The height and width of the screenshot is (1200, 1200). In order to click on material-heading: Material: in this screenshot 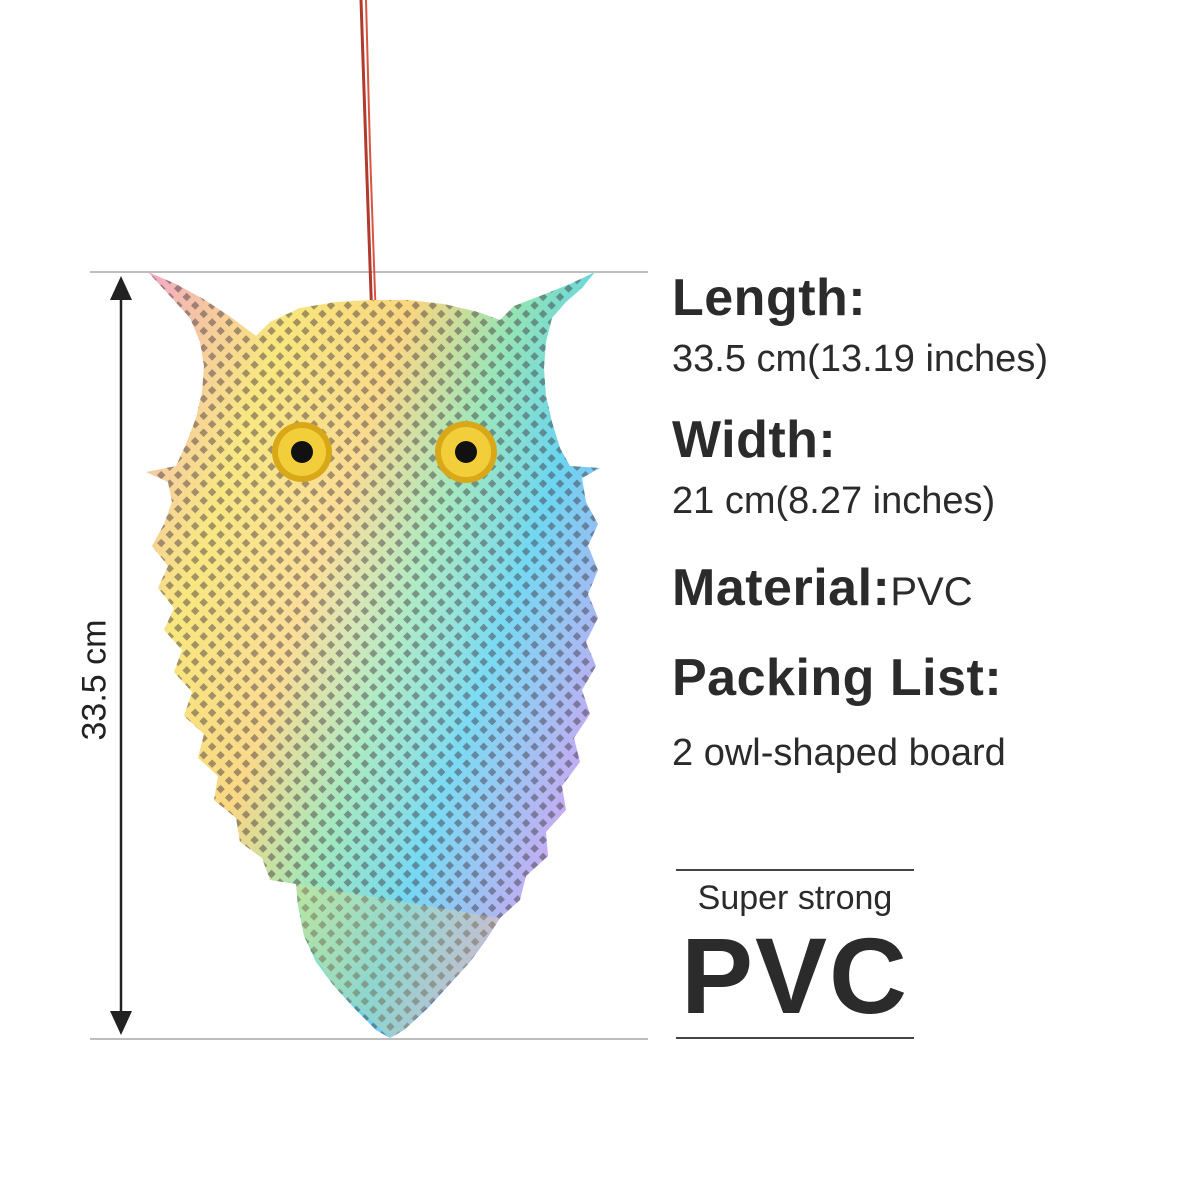, I will do `click(781, 588)`.